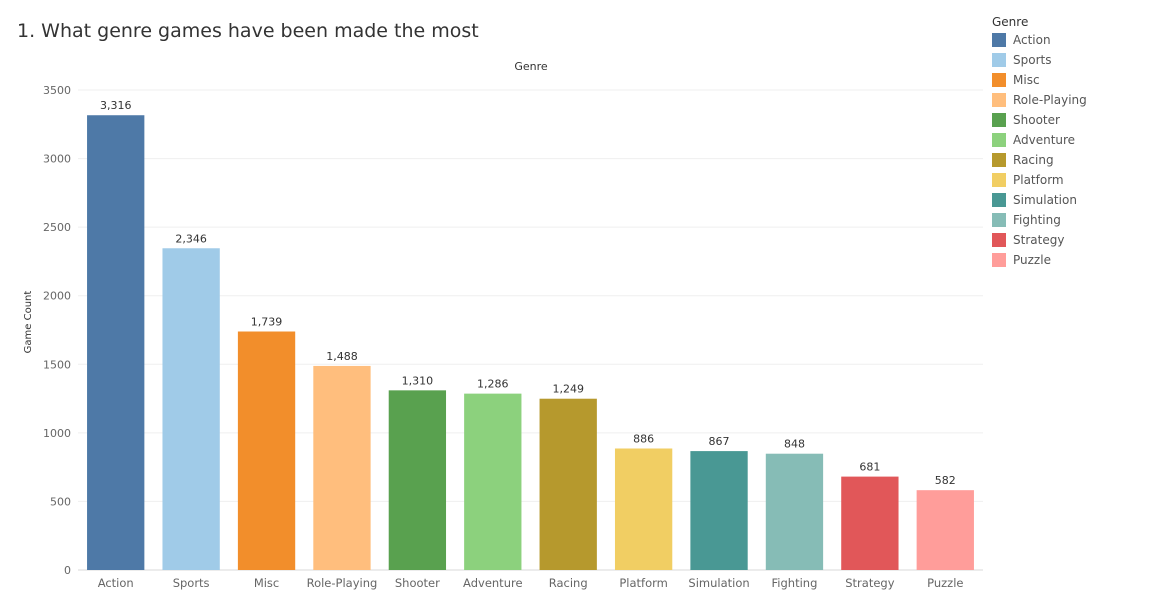 Image resolution: width=1155 pixels, height=603 pixels. What do you see at coordinates (643, 509) in the screenshot?
I see `bar-platform` at bounding box center [643, 509].